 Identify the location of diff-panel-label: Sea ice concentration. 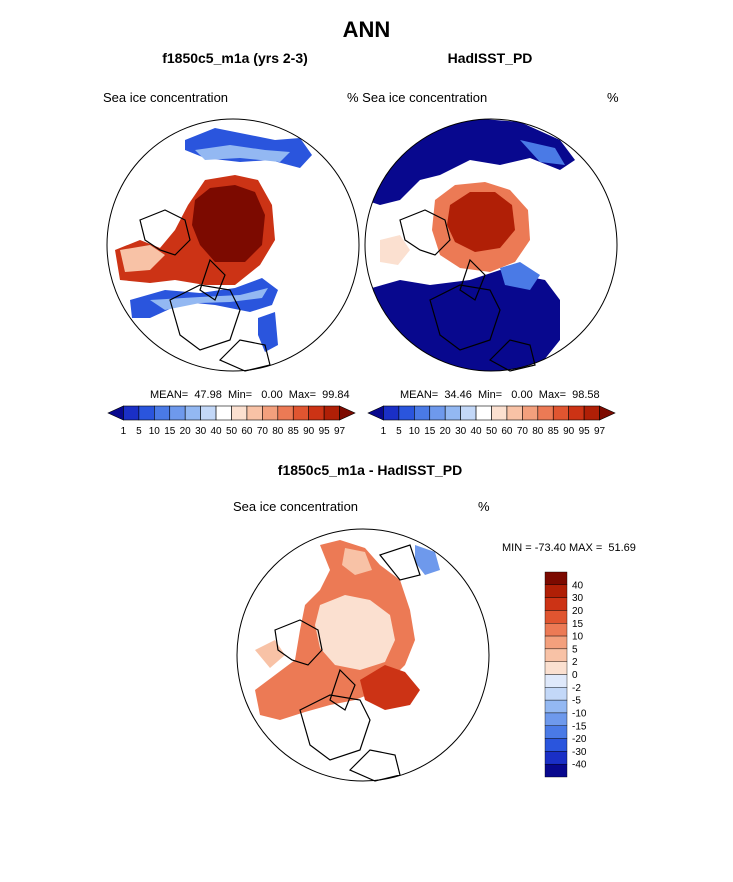
(296, 506).